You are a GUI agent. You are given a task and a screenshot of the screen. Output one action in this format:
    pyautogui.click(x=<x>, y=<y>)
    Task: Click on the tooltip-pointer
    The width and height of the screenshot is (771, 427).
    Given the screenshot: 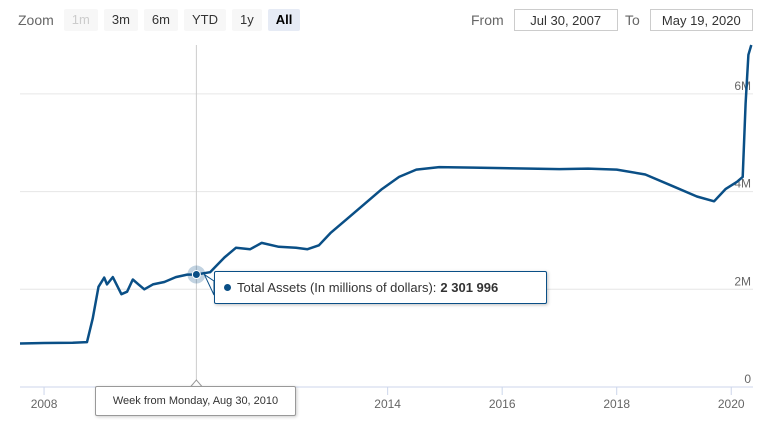 What is the action you would take?
    pyautogui.click(x=209, y=284)
    